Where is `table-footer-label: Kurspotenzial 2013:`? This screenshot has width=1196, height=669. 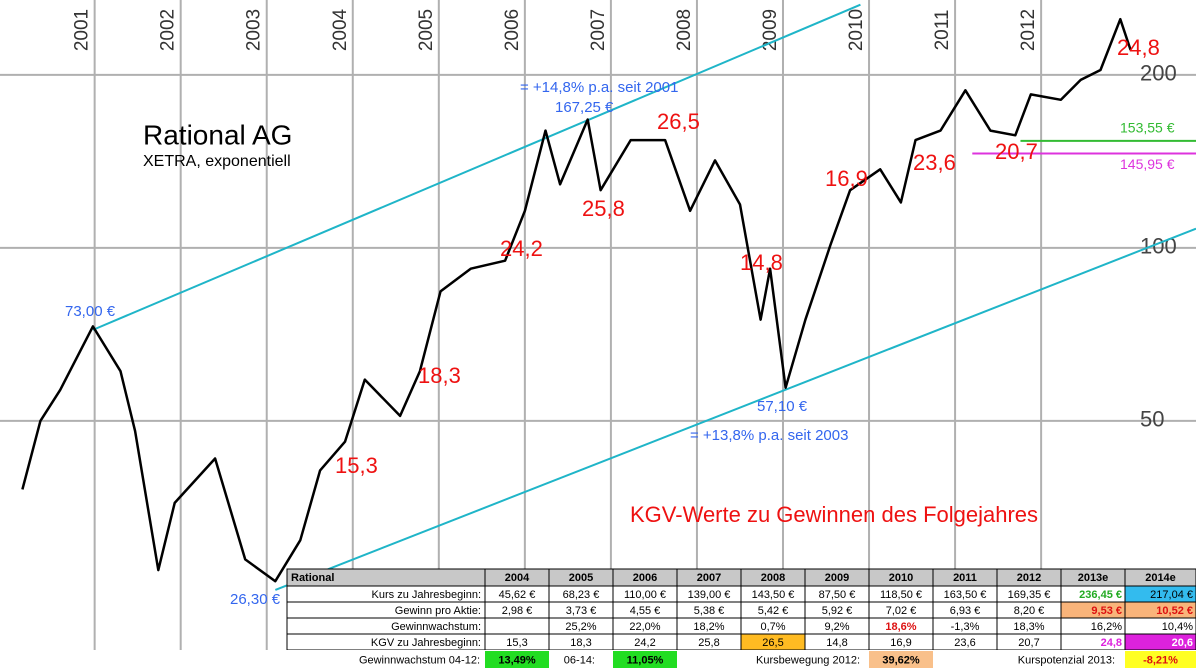 table-footer-label: Kurspotenzial 2013: is located at coordinates (1066, 660).